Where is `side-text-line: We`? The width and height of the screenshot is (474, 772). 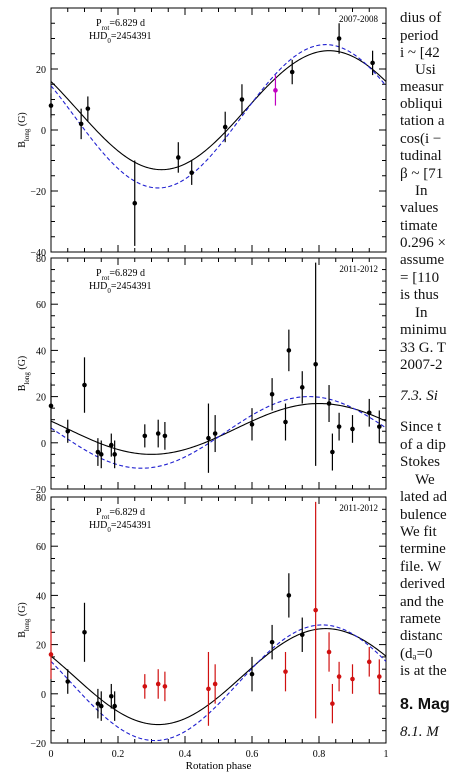
side-text-line: We is located at coordinates (425, 480).